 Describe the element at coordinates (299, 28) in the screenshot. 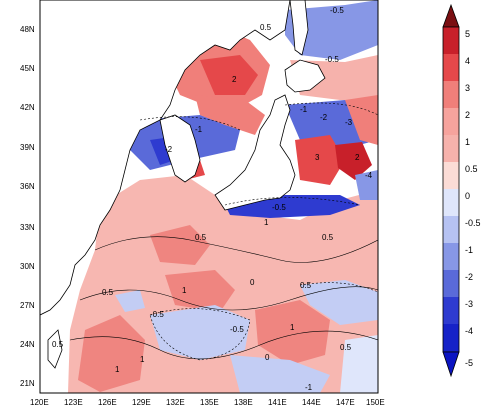

I see `land-sakhalin` at that location.